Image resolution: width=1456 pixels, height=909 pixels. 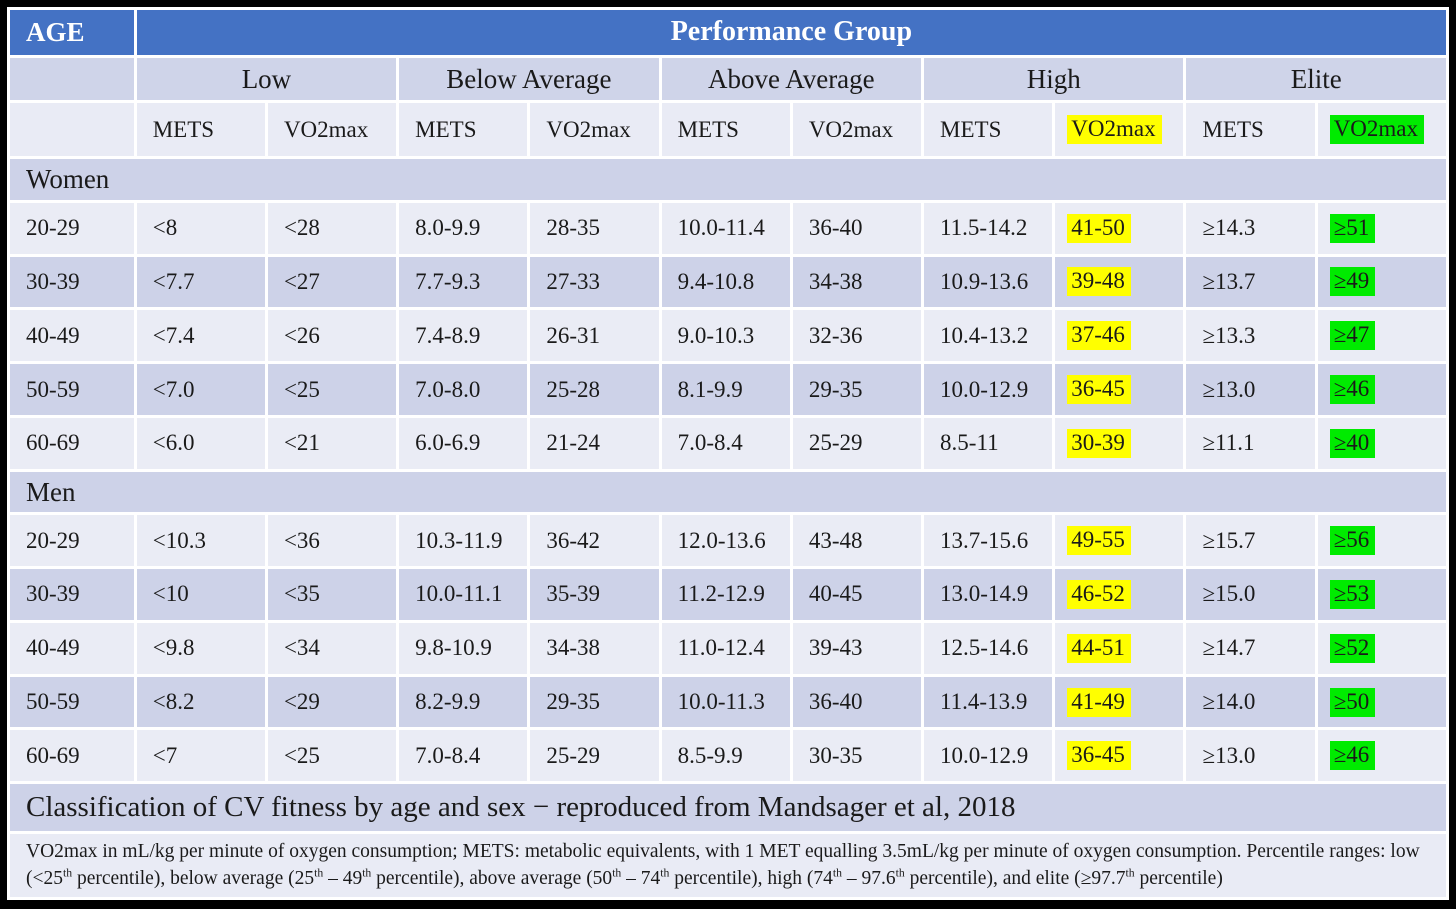 I want to click on value-cell: <7.4, so click(x=200, y=336).